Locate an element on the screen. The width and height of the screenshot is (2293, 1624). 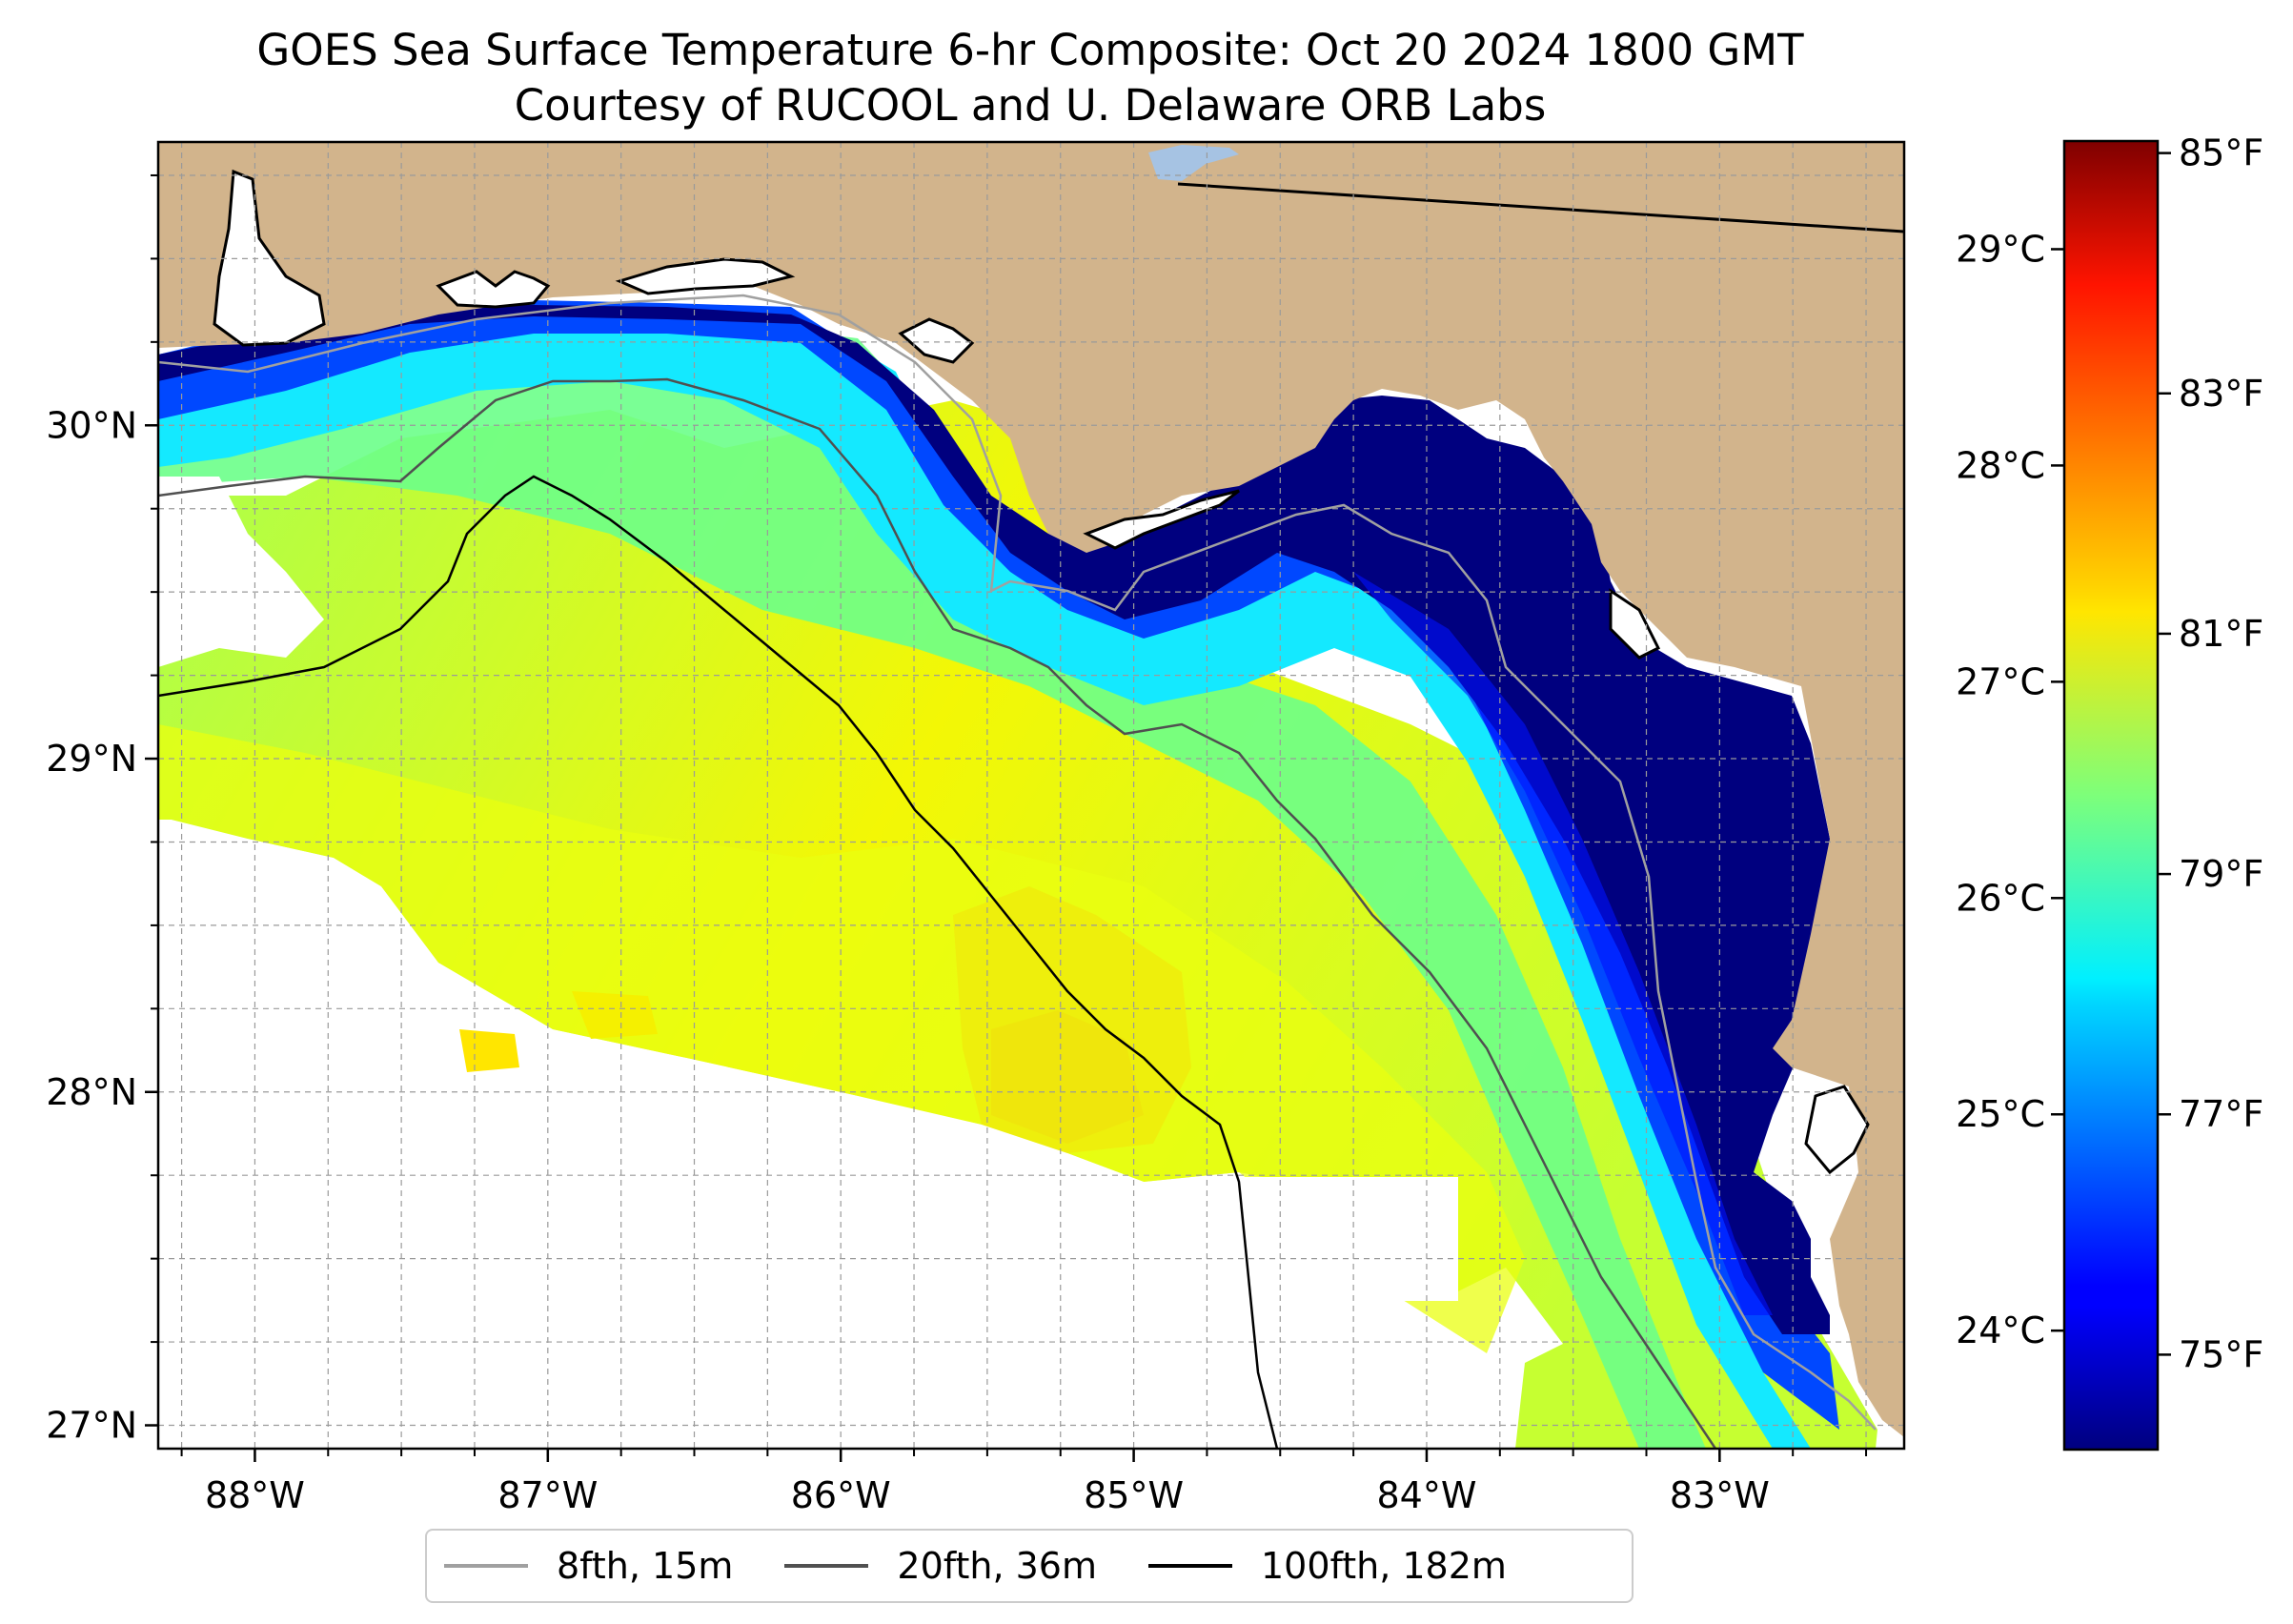
choctawhatchee-bay is located at coordinates (706, 276).